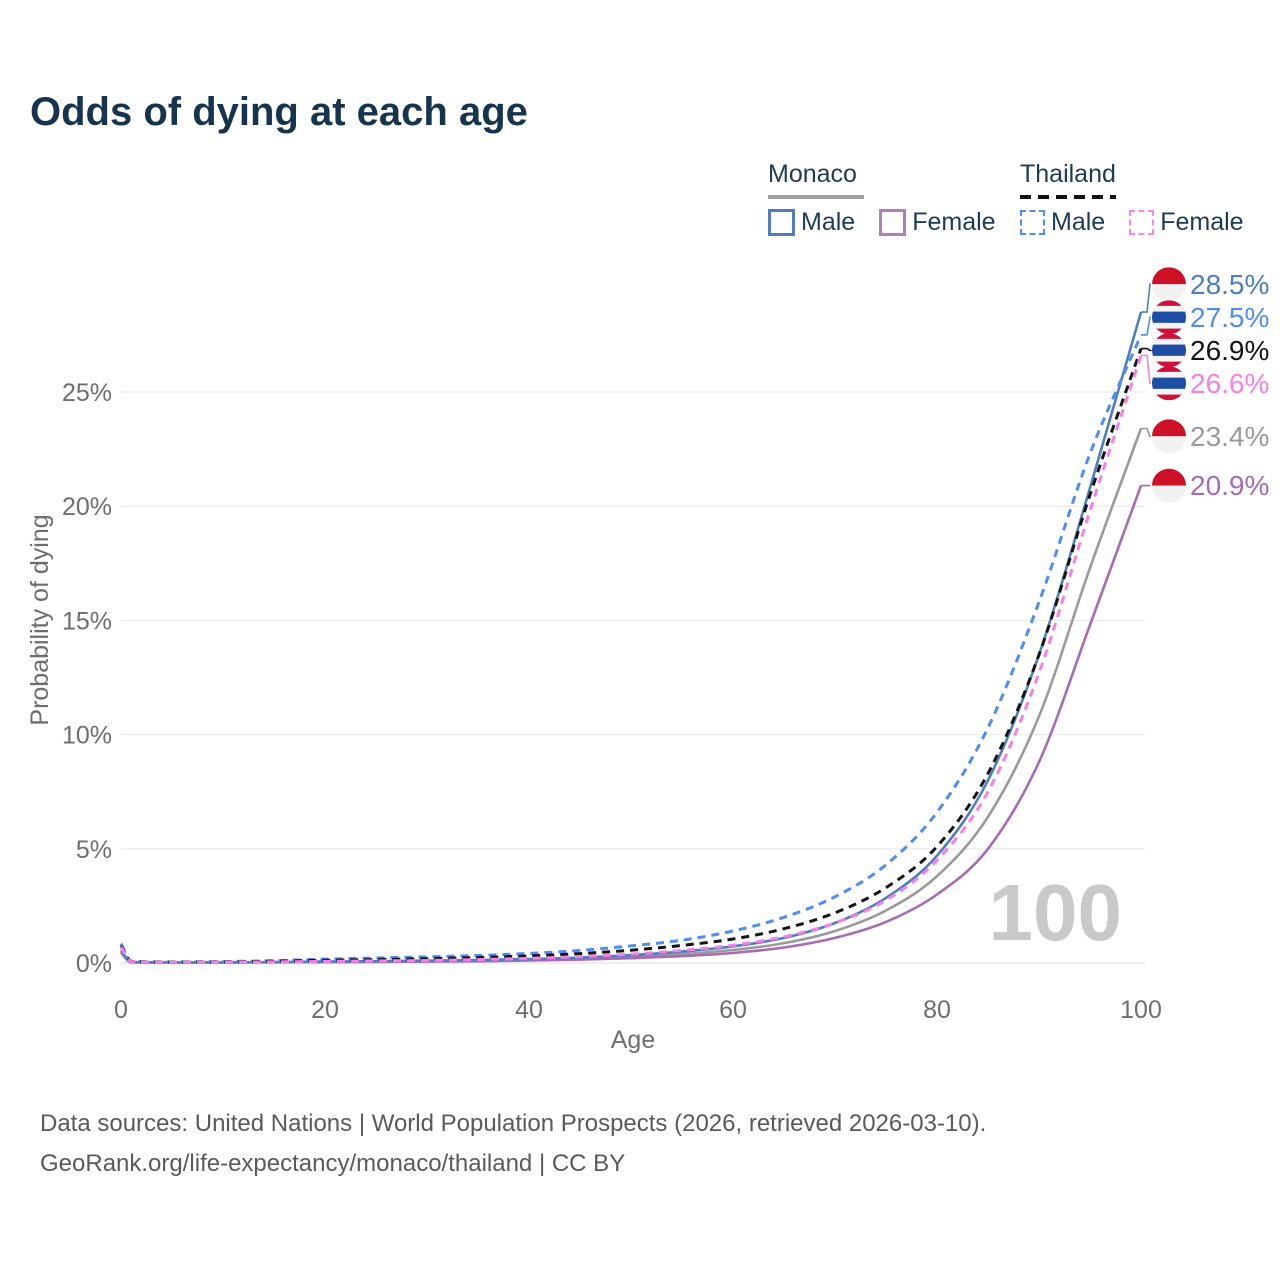 The image size is (1280, 1280). What do you see at coordinates (87, 393) in the screenshot?
I see `y-tick-label: 25%` at bounding box center [87, 393].